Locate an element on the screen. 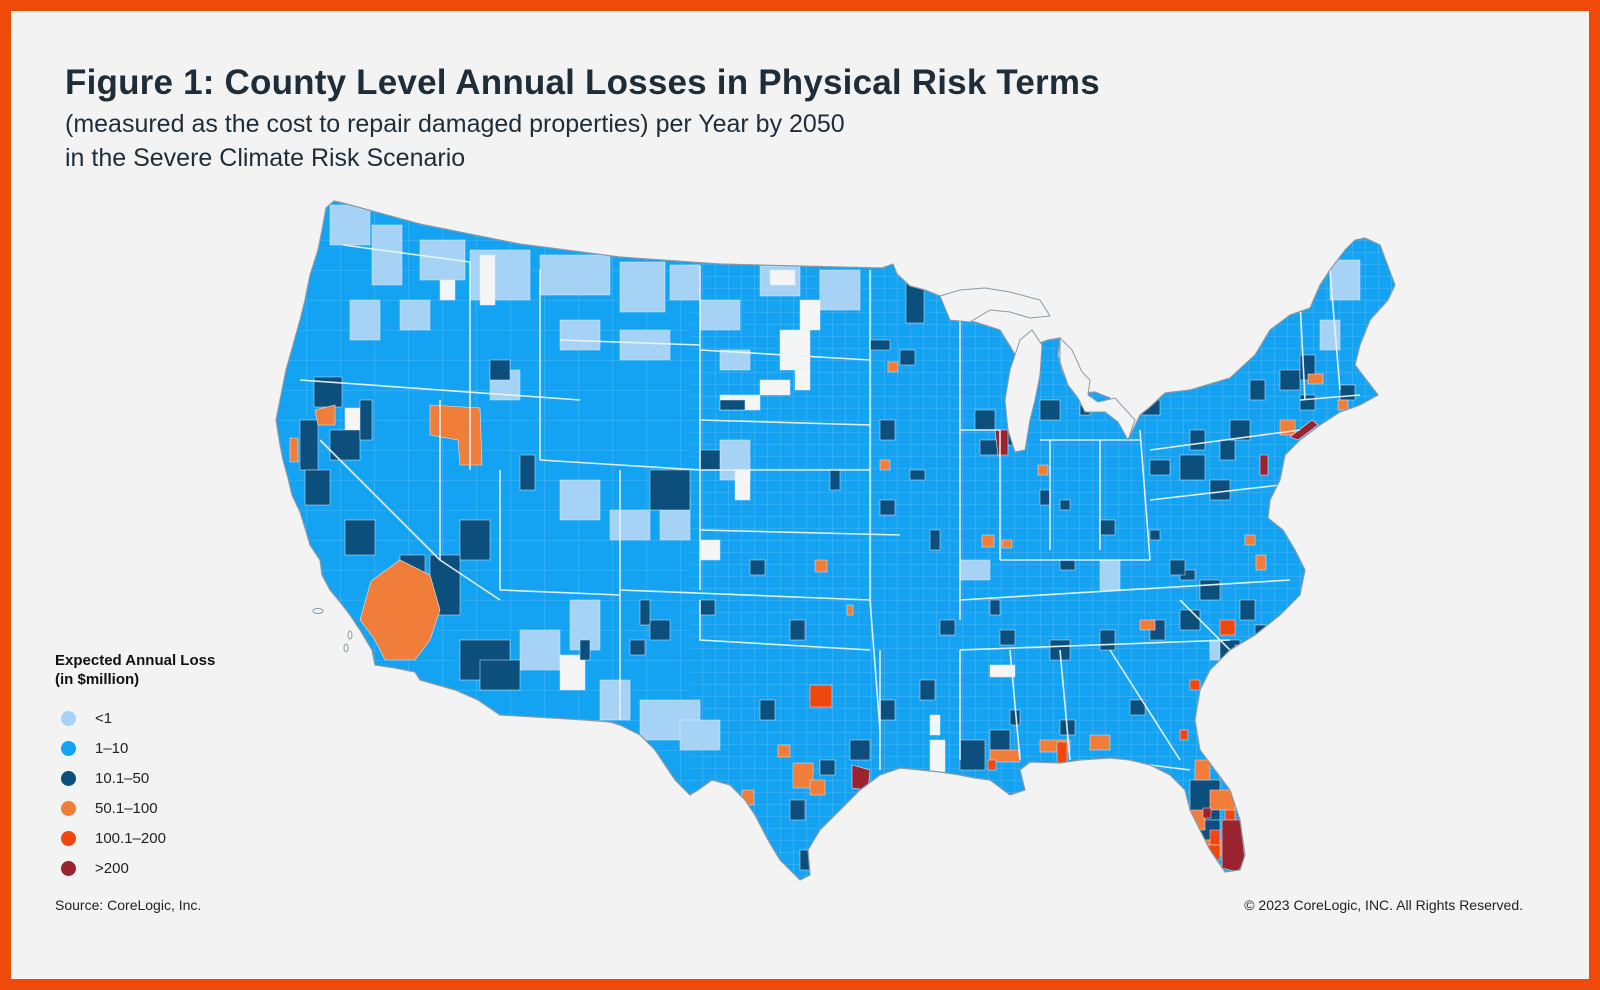 The width and height of the screenshot is (1600, 990). county-50-100-oregon is located at coordinates (456, 435).